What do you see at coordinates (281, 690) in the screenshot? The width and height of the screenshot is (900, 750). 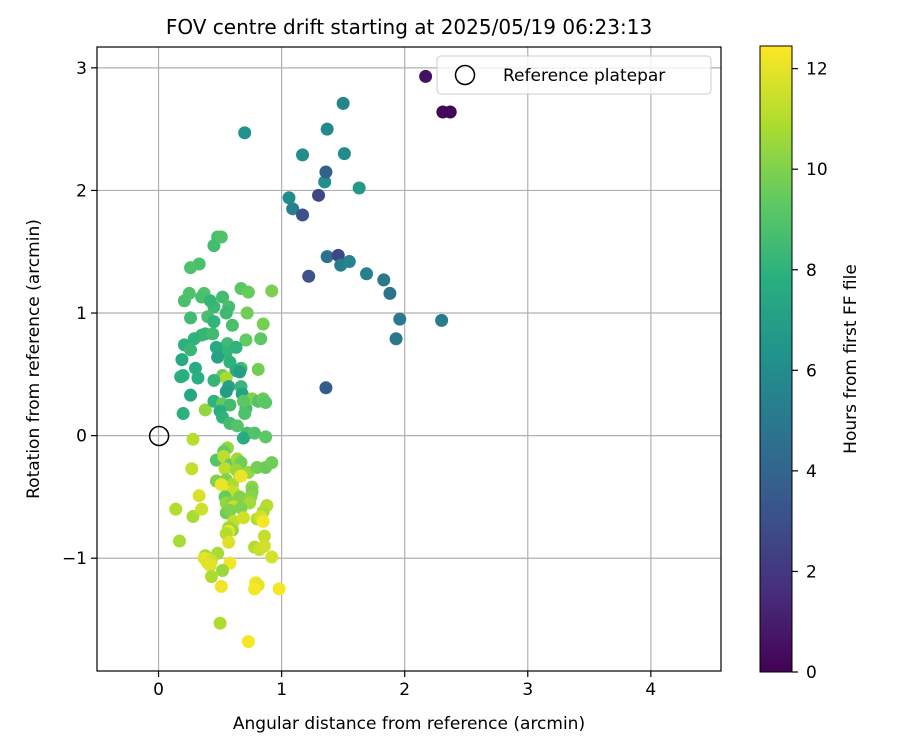 I see `x-tick-label: 1` at bounding box center [281, 690].